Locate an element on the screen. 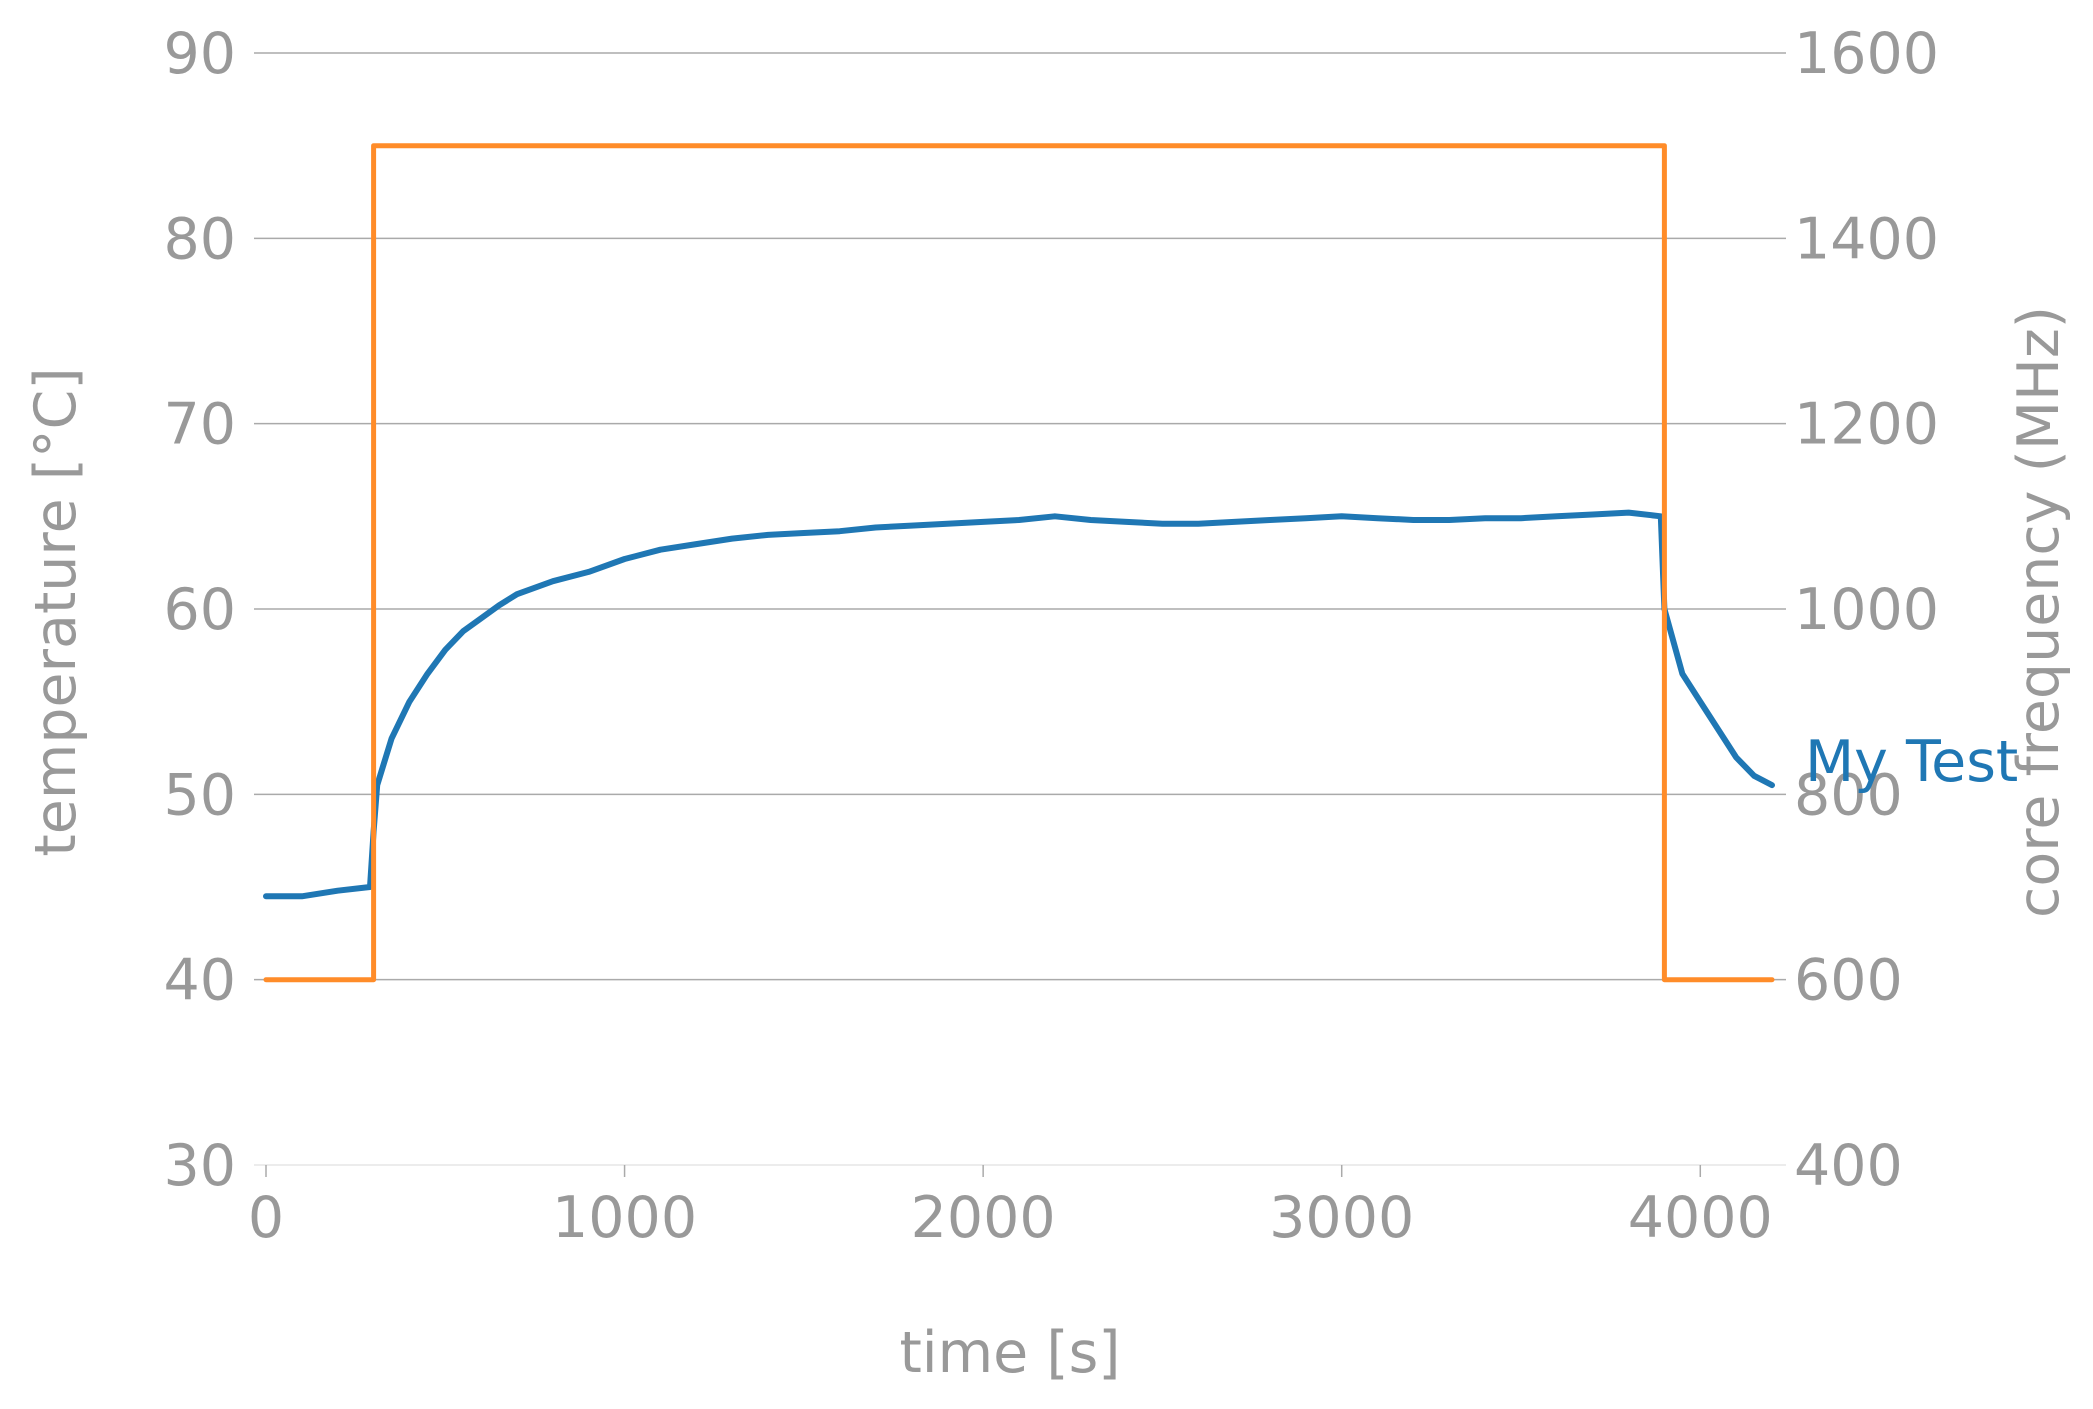  y2-tick-label: 400 is located at coordinates (1848, 1166).